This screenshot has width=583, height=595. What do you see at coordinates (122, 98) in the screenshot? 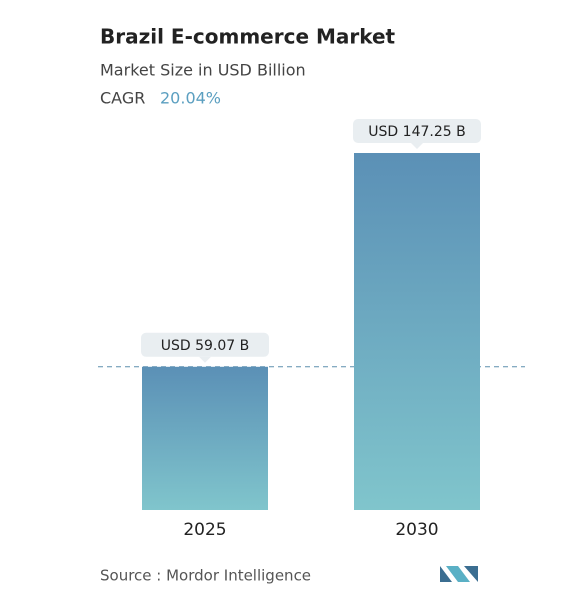
I see `cagr-label: CAGR` at bounding box center [122, 98].